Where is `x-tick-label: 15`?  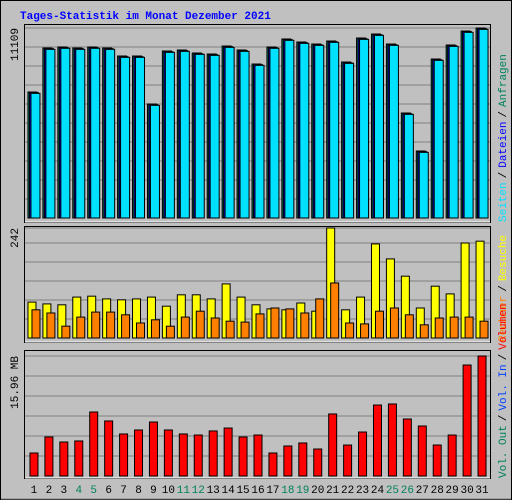 x-tick-label: 15 is located at coordinates (242, 491).